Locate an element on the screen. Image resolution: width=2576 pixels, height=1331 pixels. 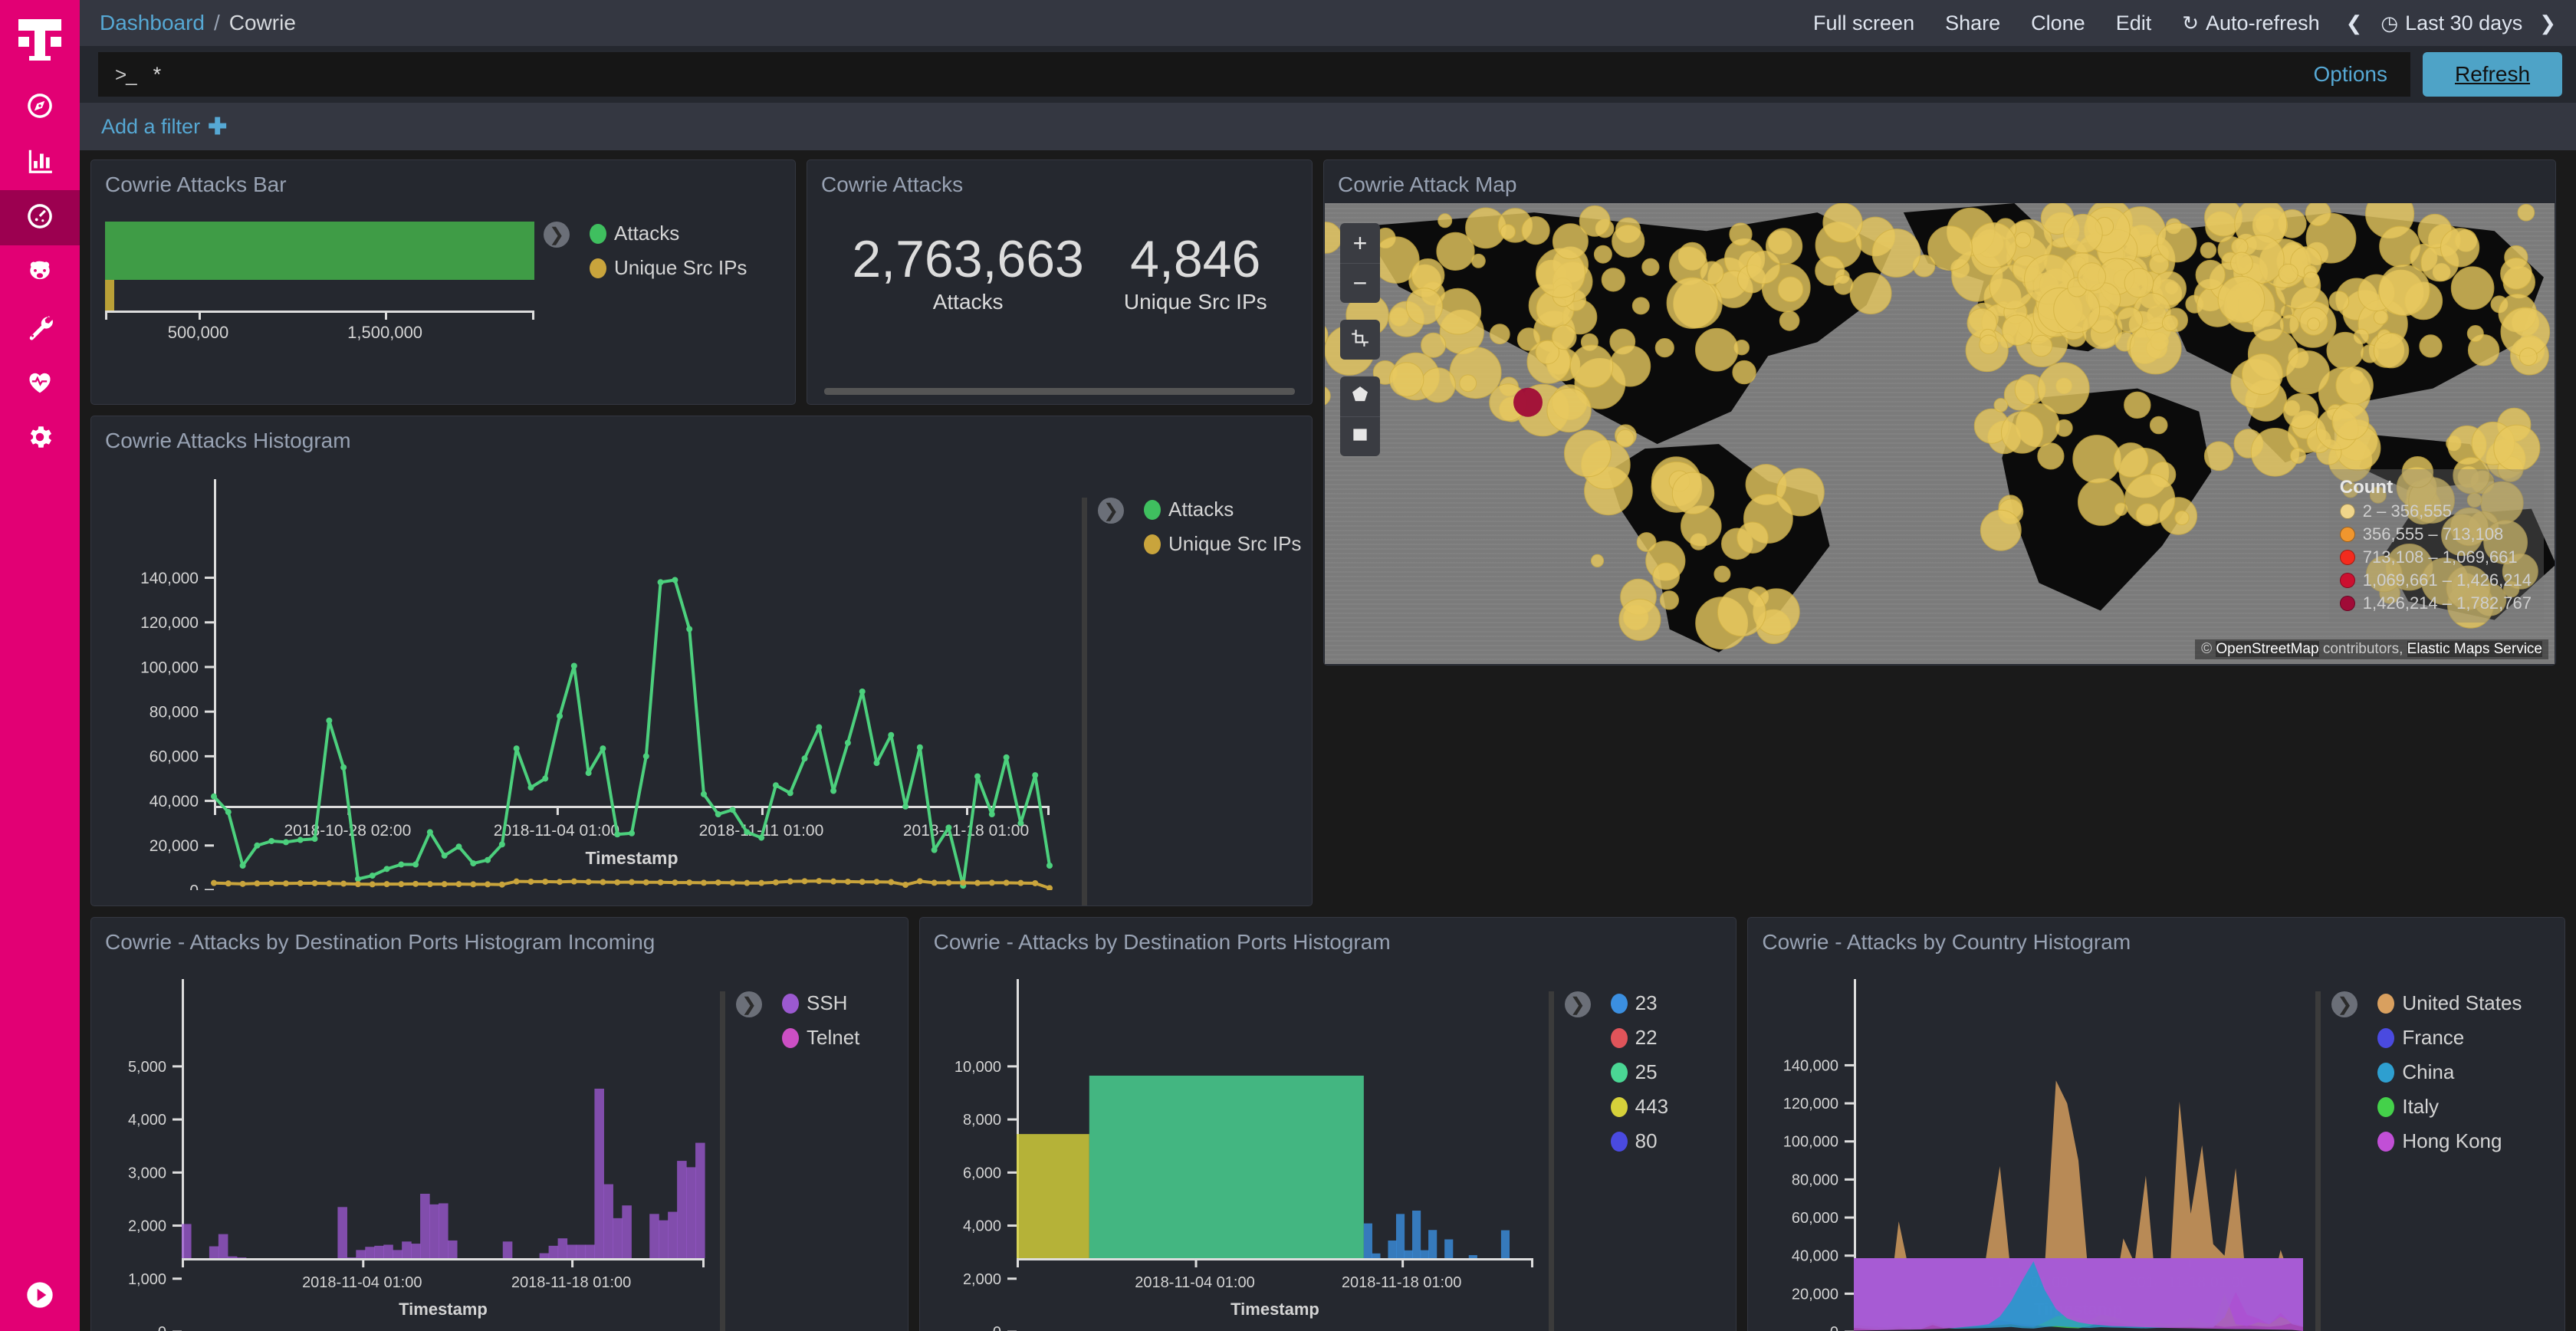
legend-item: China is located at coordinates (2449, 1072).